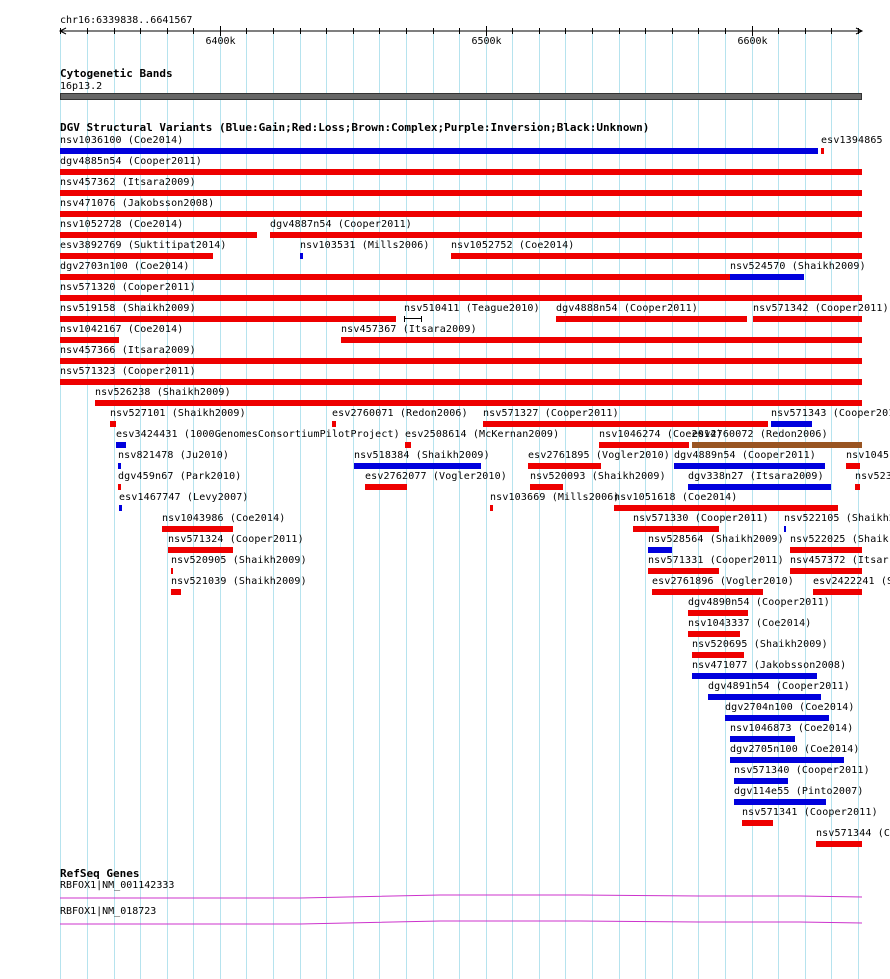 Image resolution: width=890 pixels, height=979 pixels. I want to click on variant-label: nsv518384 (Shaikh2009), so click(422, 455).